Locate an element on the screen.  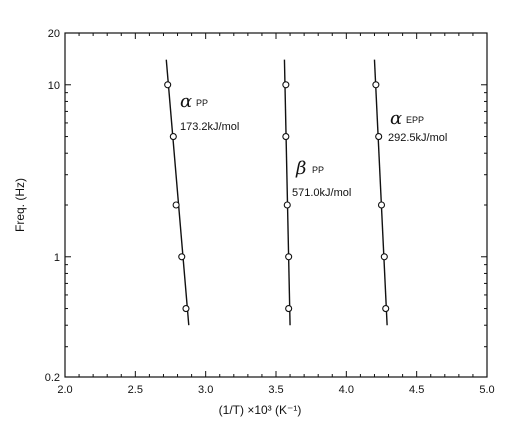
y-tick-label: 0.2 is located at coordinates (52, 378).